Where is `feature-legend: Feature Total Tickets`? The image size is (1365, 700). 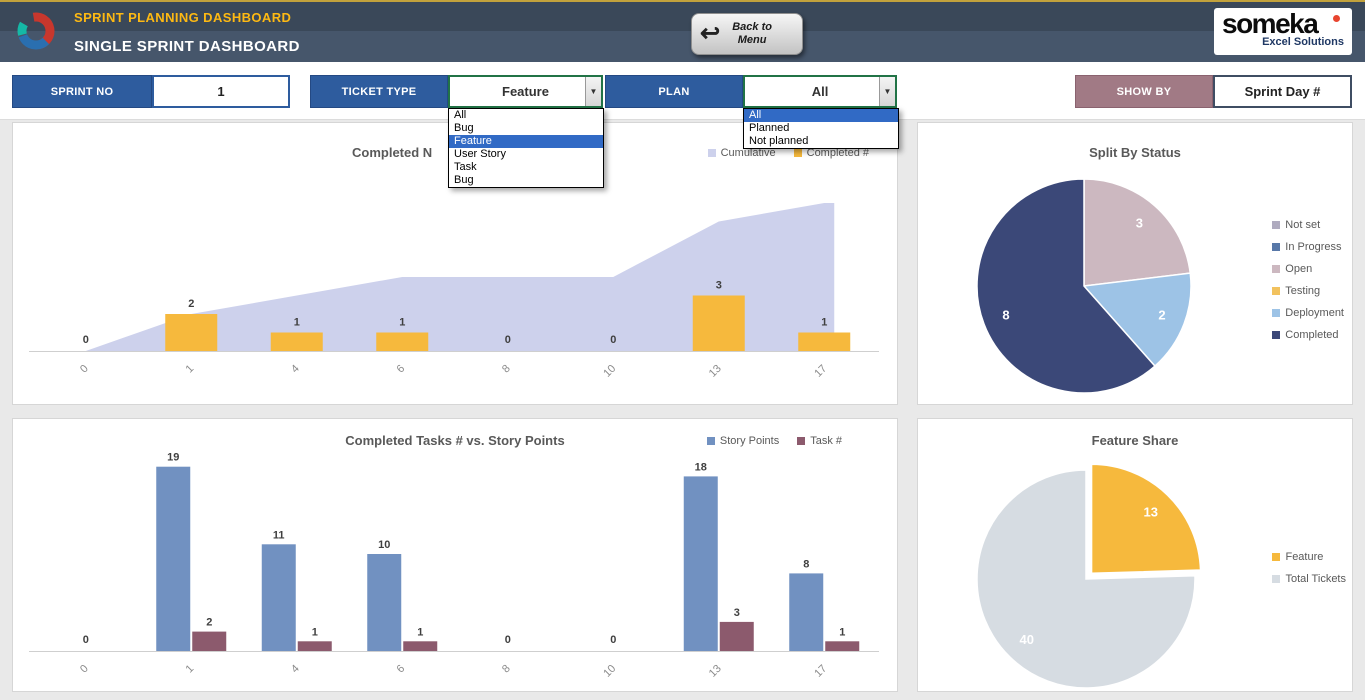
feature-legend: Feature Total Tickets is located at coordinates (1309, 568).